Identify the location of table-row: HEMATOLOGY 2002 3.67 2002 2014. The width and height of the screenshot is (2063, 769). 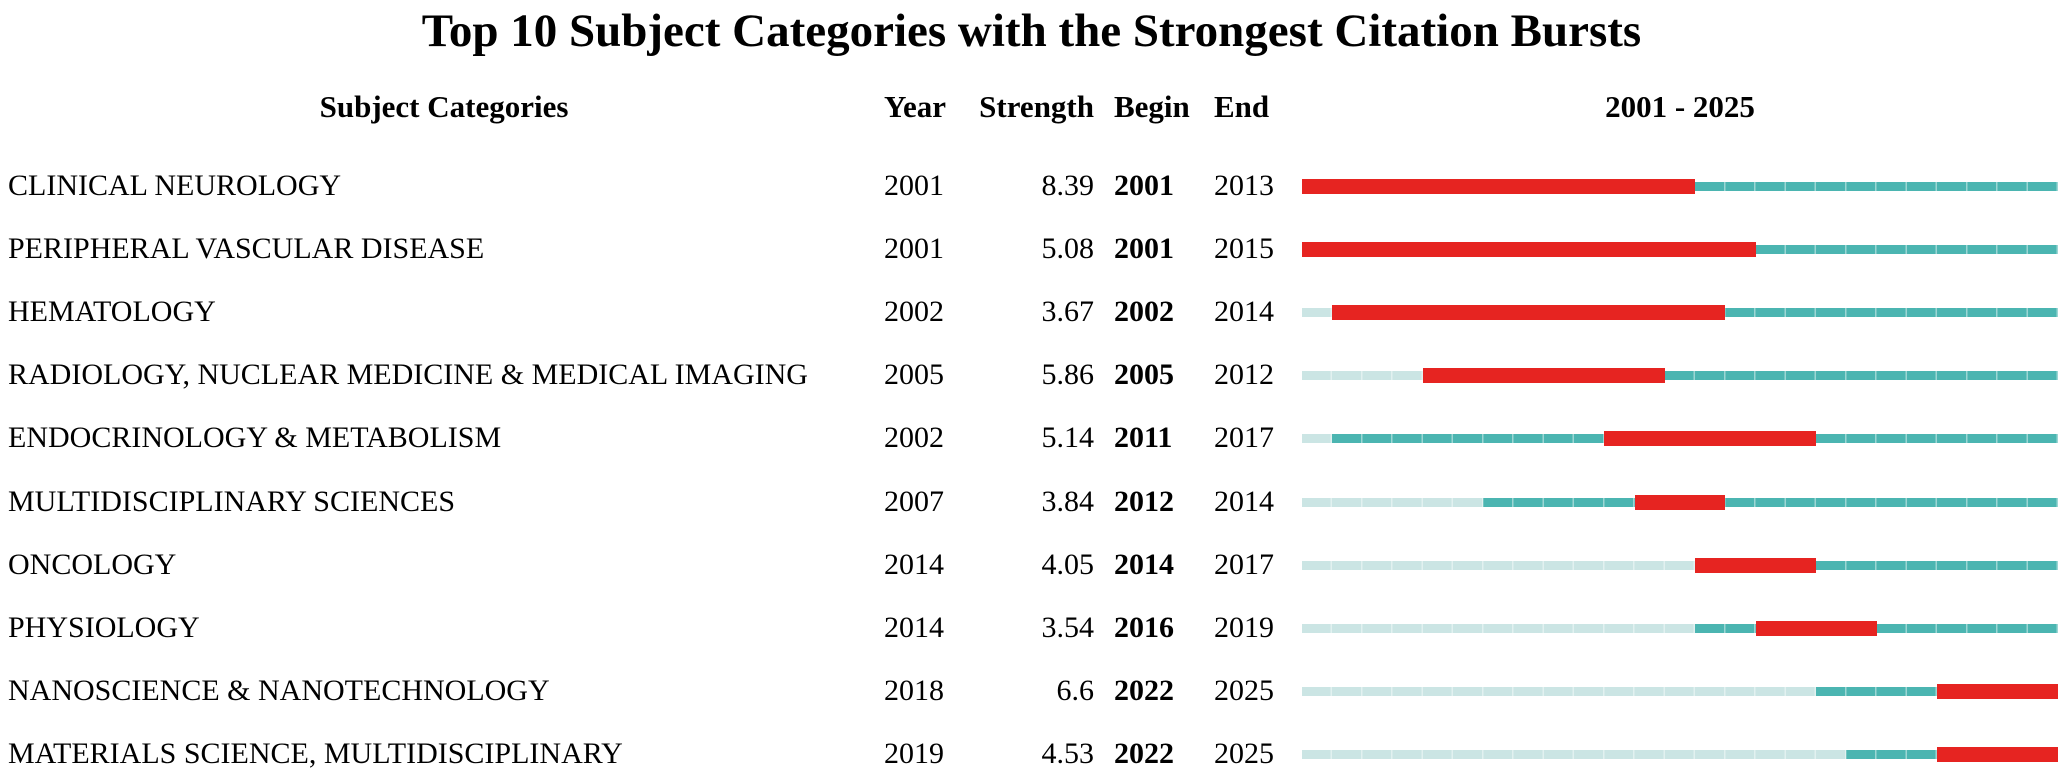
(1031, 311).